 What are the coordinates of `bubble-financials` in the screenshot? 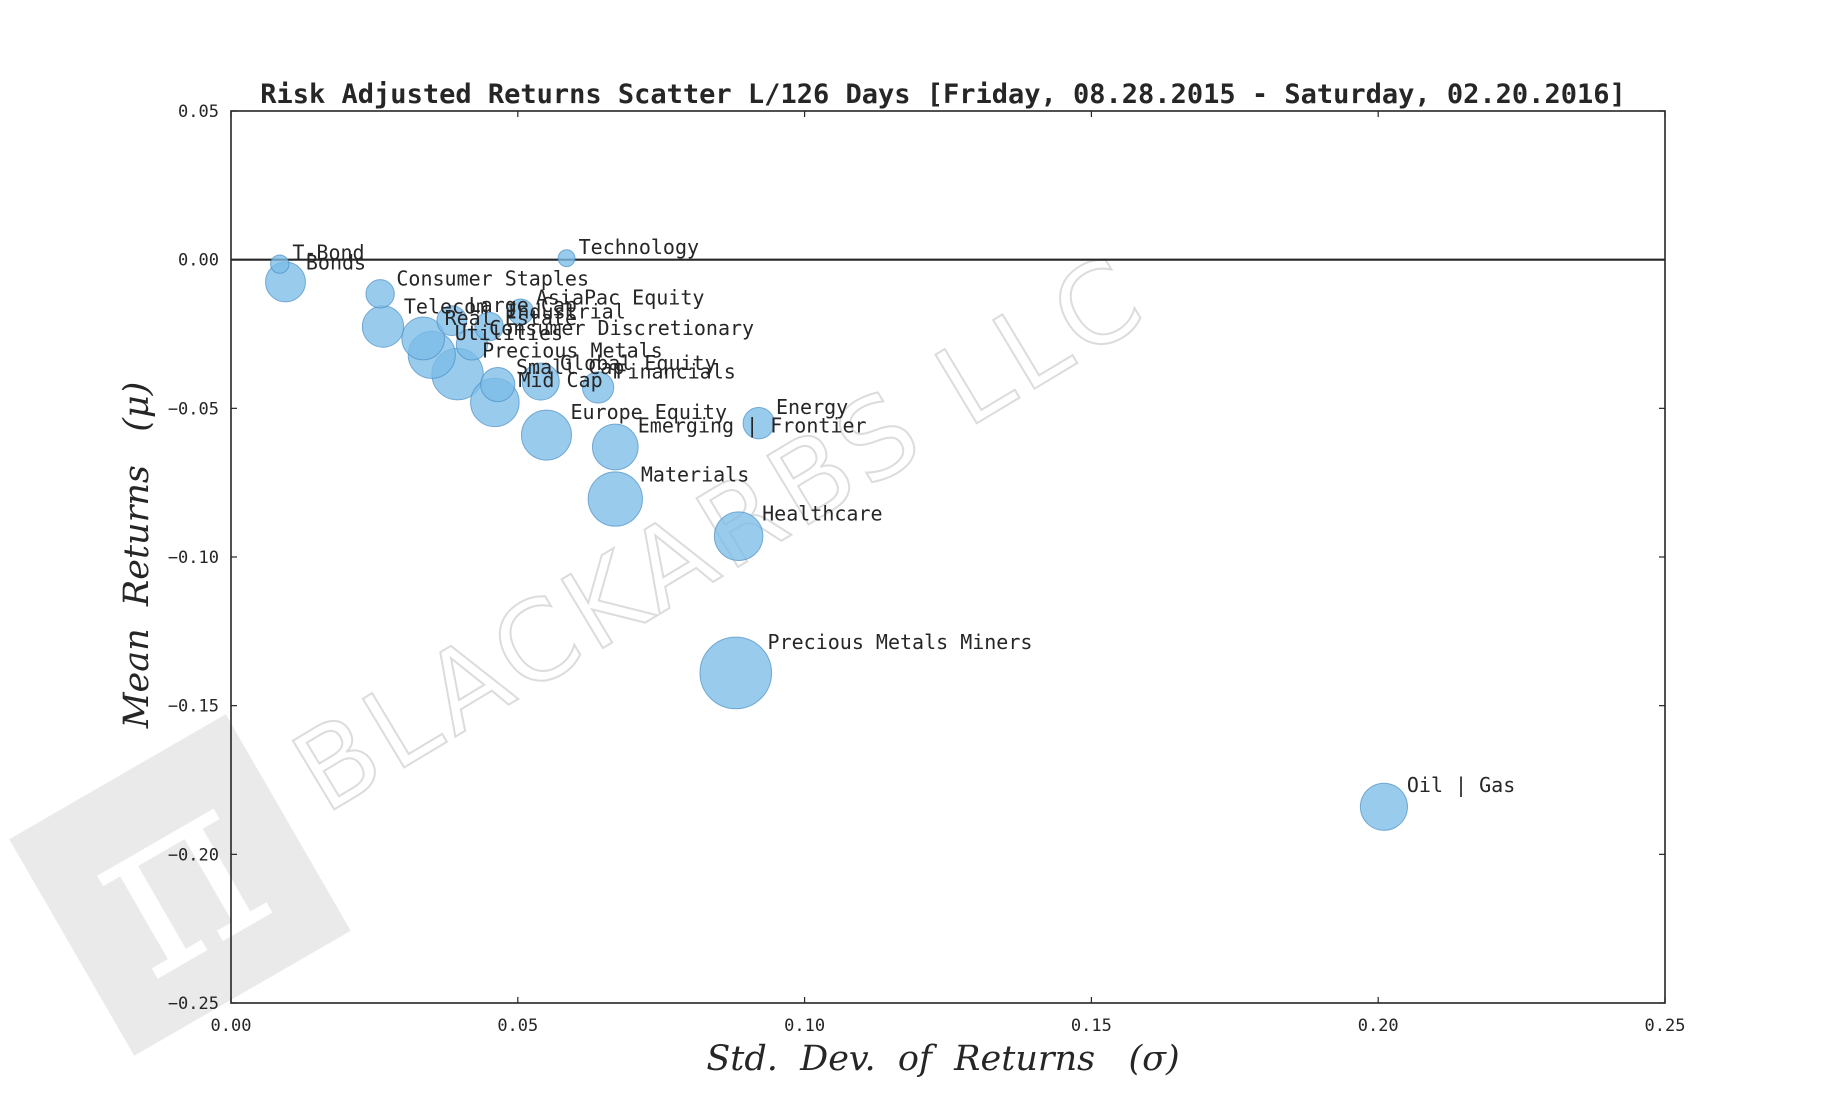 It's located at (598, 387).